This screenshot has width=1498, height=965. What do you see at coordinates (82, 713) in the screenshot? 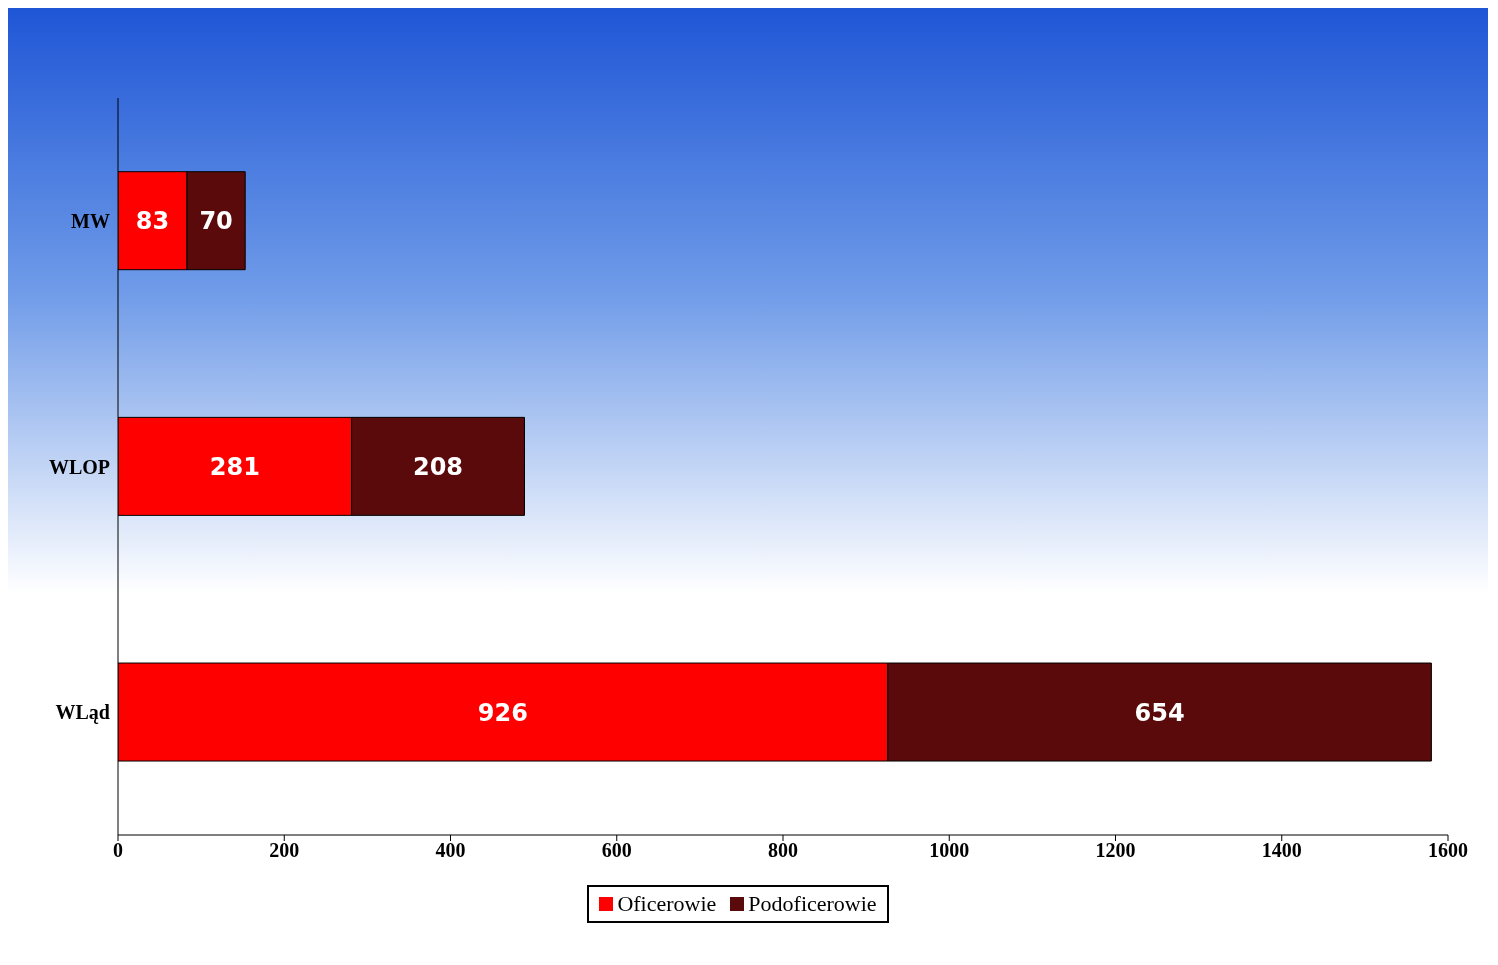
I see `y-tick-label: WLąd` at bounding box center [82, 713].